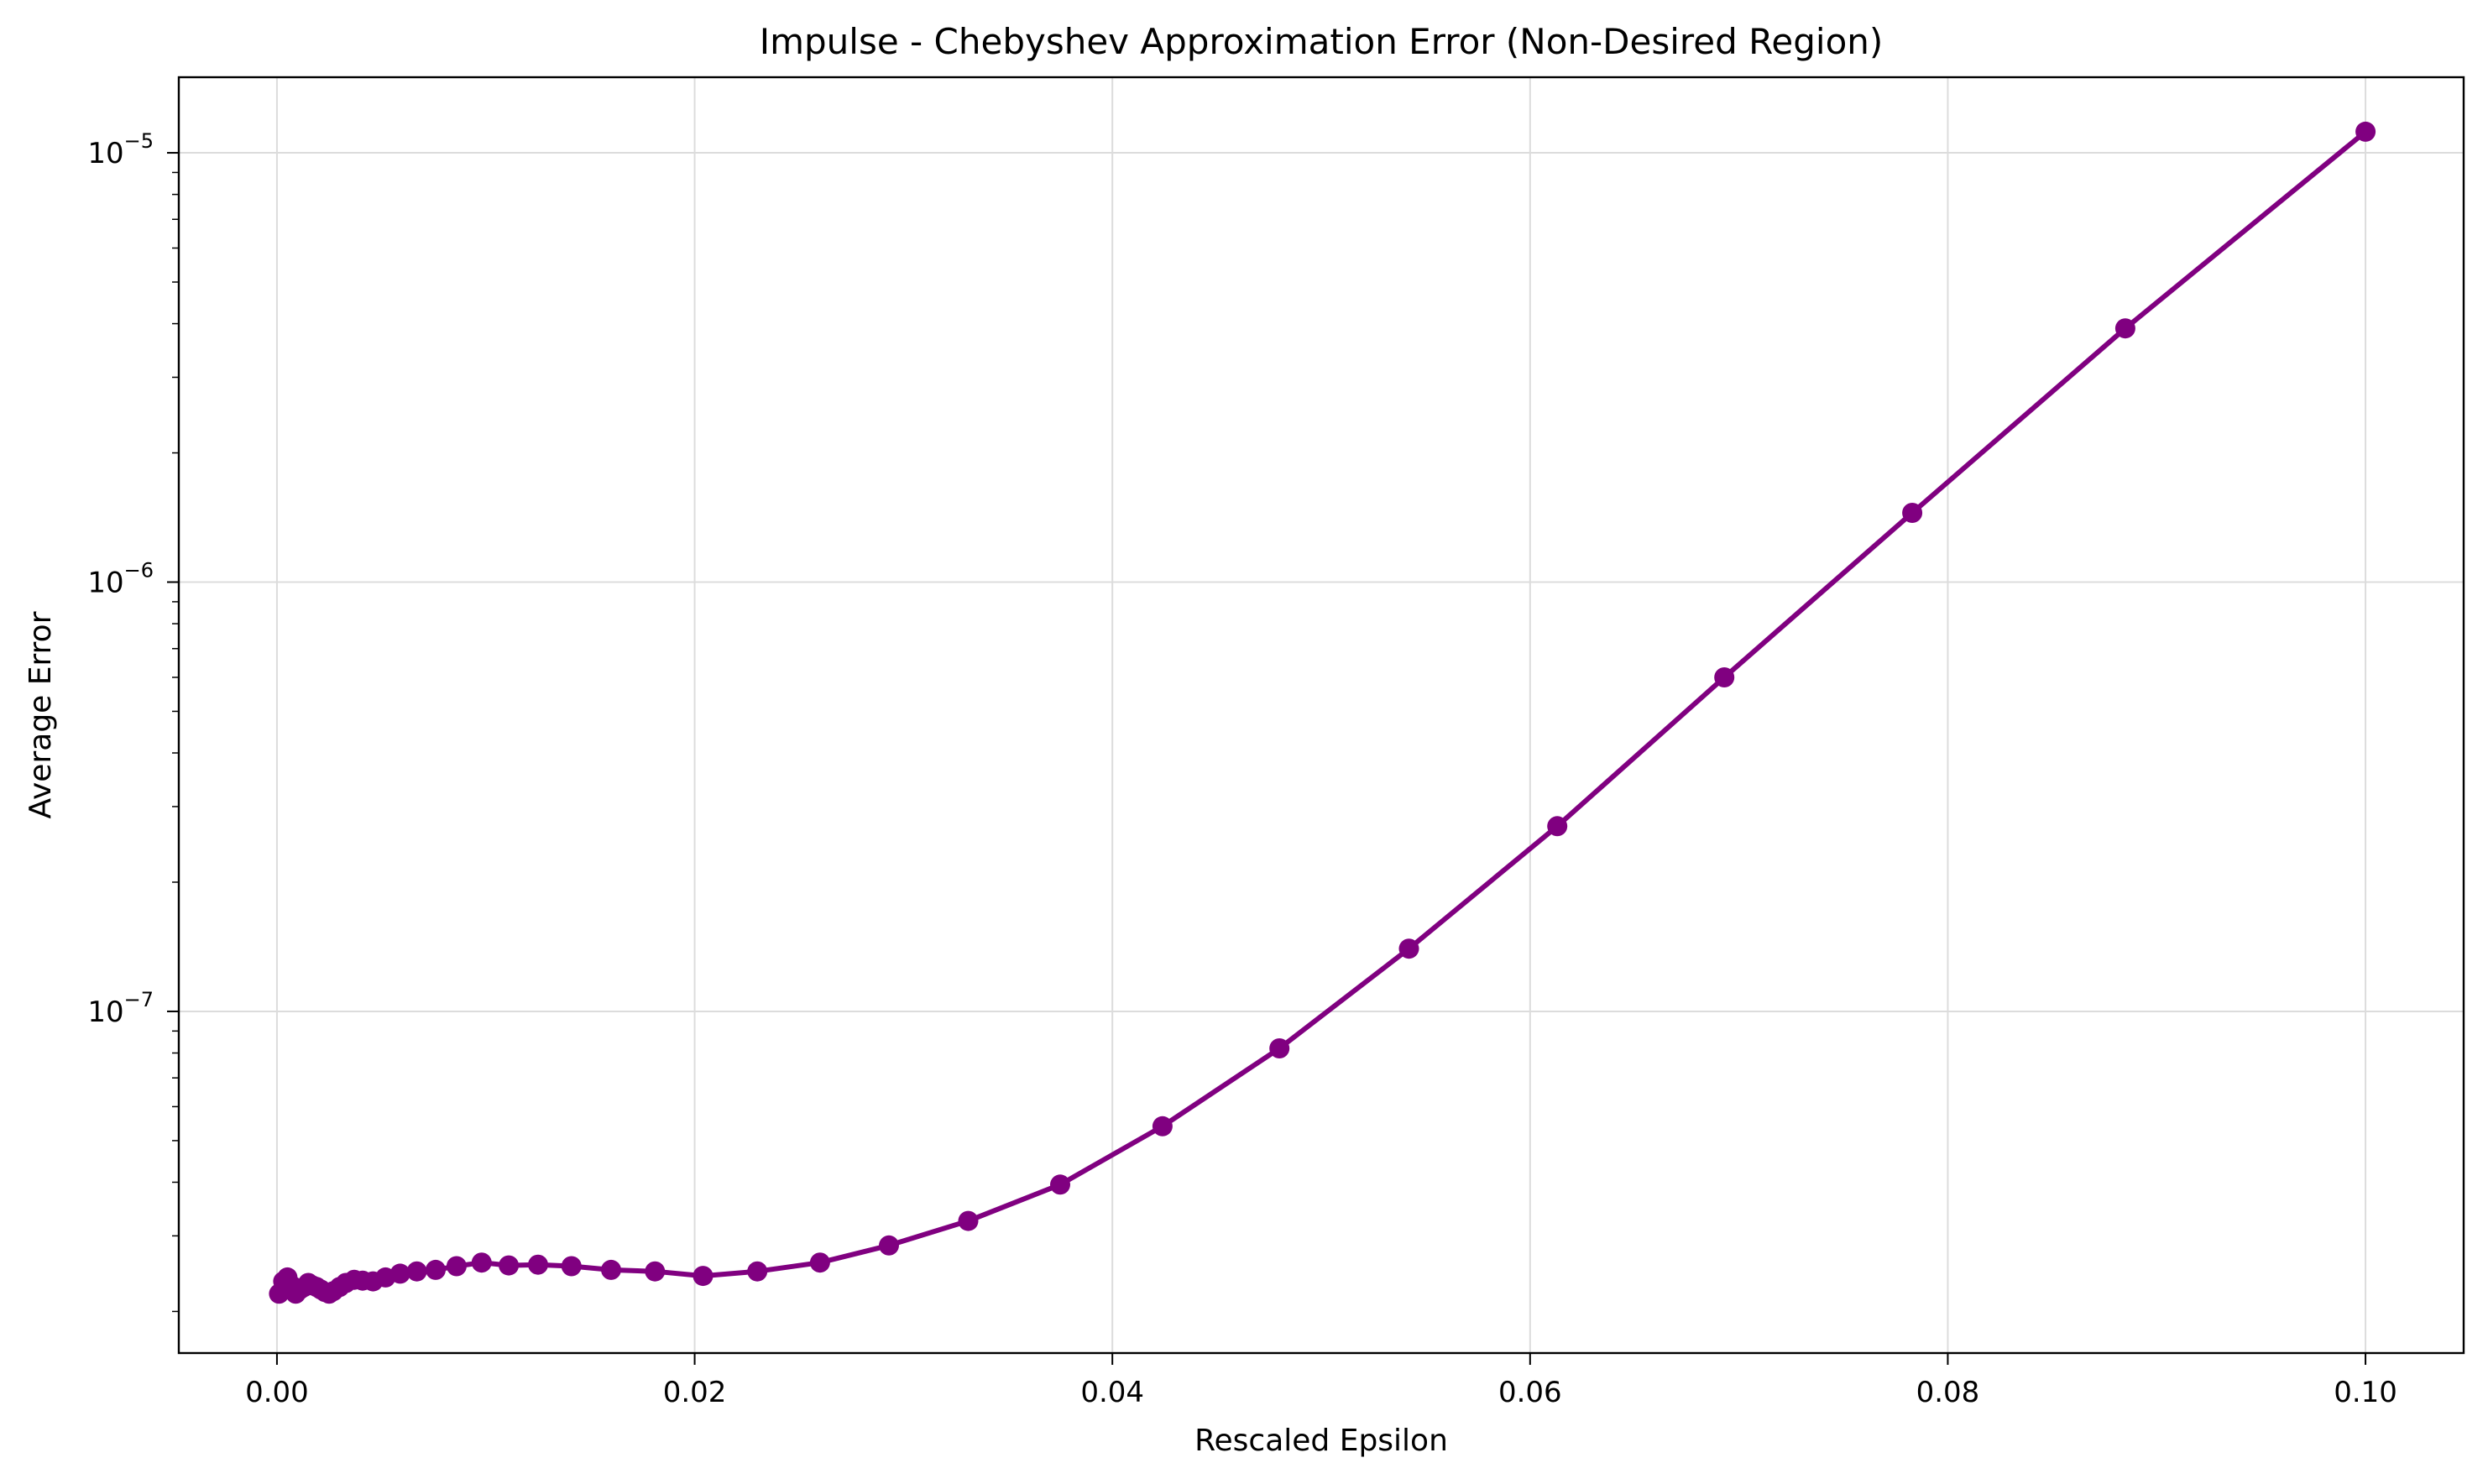  Describe the element at coordinates (139, 999) in the screenshot. I see `y-tick-label-exponent: −7` at that location.